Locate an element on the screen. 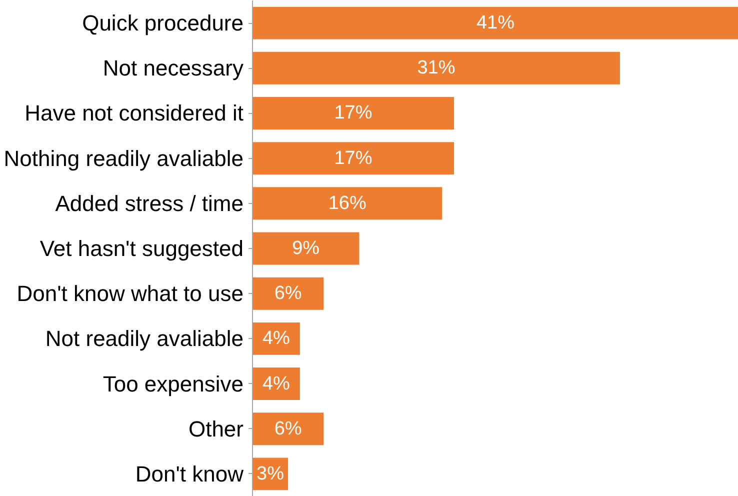 The image size is (738, 496). y-tick-label: Added stress / time is located at coordinates (149, 203).